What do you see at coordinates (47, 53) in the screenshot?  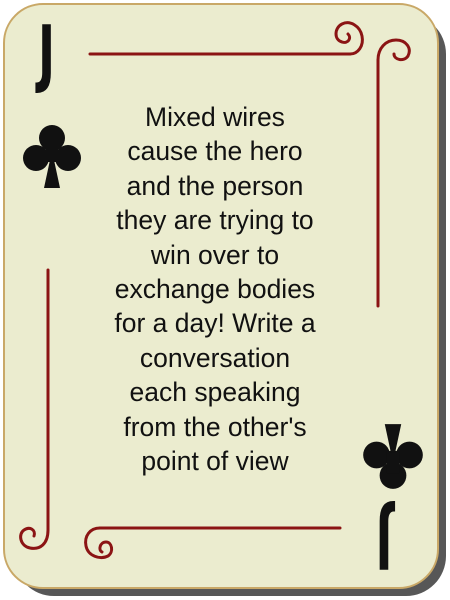 I see `rank-top: J` at bounding box center [47, 53].